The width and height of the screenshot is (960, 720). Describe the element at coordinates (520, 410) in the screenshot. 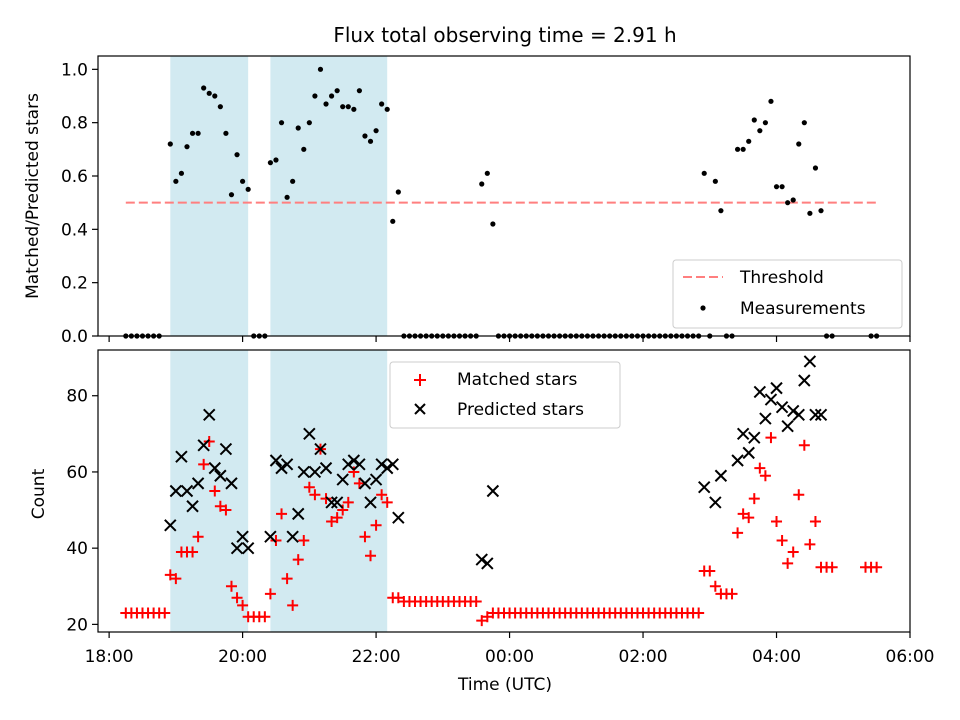

I see `legend-predicted-label: Predicted stars` at that location.